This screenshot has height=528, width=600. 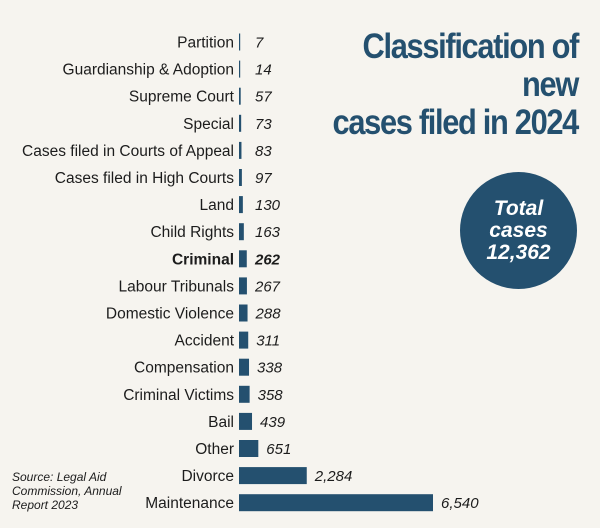 I want to click on value-label-other: 651, so click(x=278, y=449).